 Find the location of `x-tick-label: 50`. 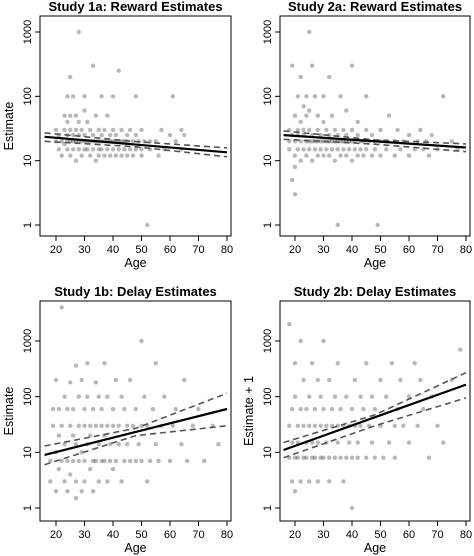

x-tick-label: 50 is located at coordinates (380, 250).